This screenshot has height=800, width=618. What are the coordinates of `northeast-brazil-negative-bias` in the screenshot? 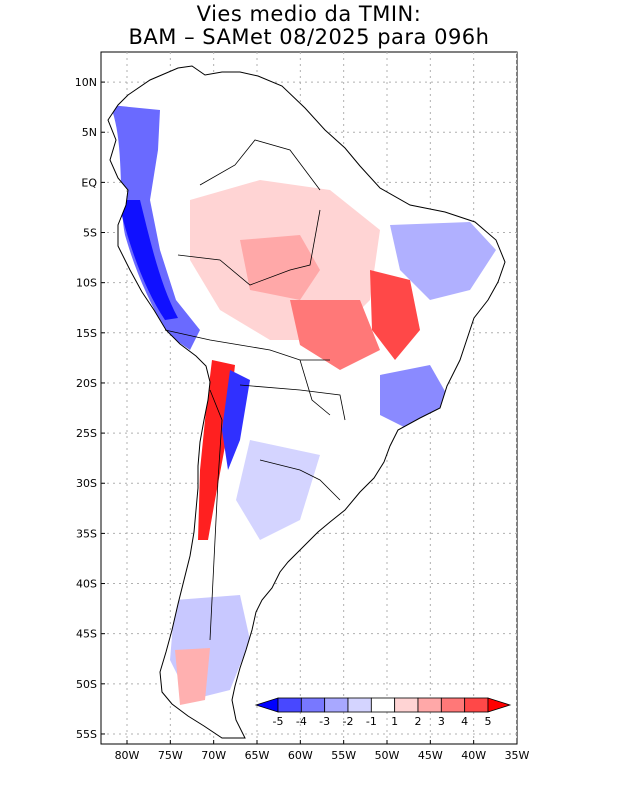 It's located at (443, 261).